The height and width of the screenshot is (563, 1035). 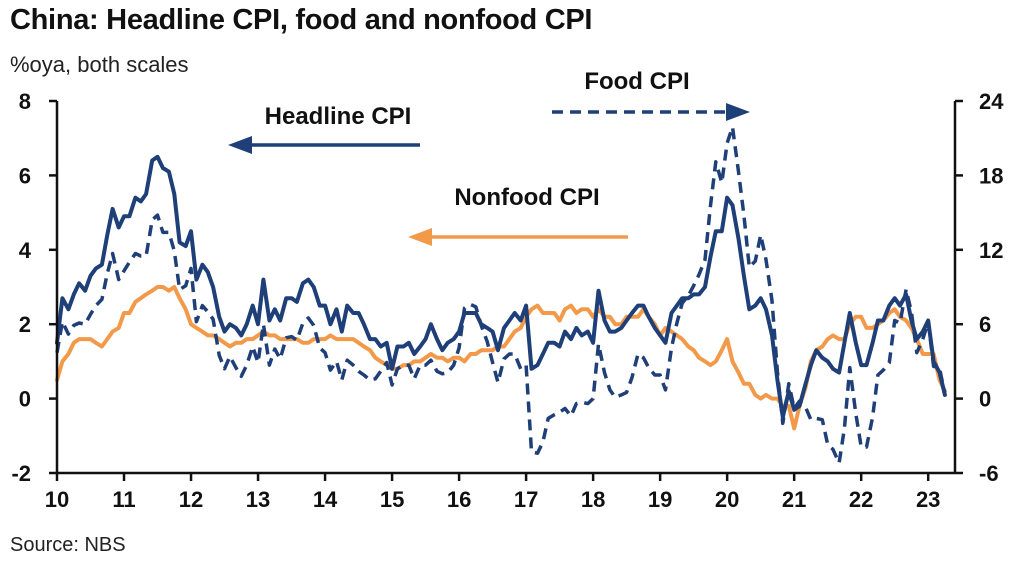 I want to click on x-tick-label: 22, so click(x=861, y=499).